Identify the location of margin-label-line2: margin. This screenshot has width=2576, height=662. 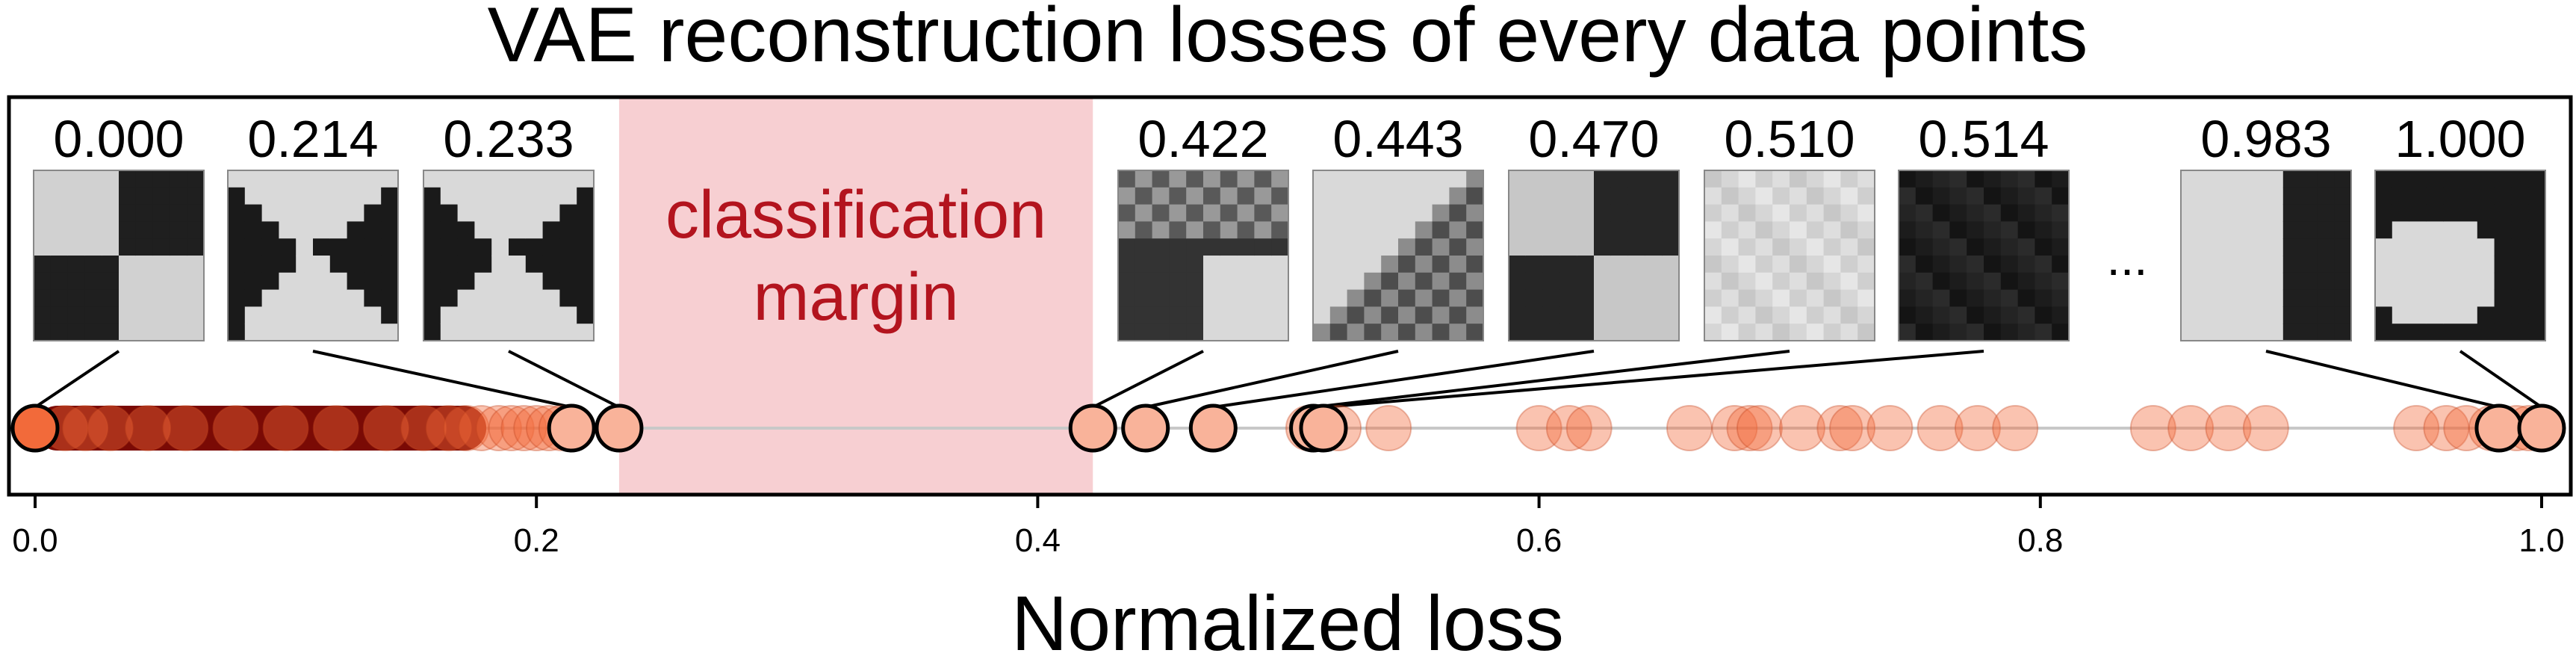
(856, 297).